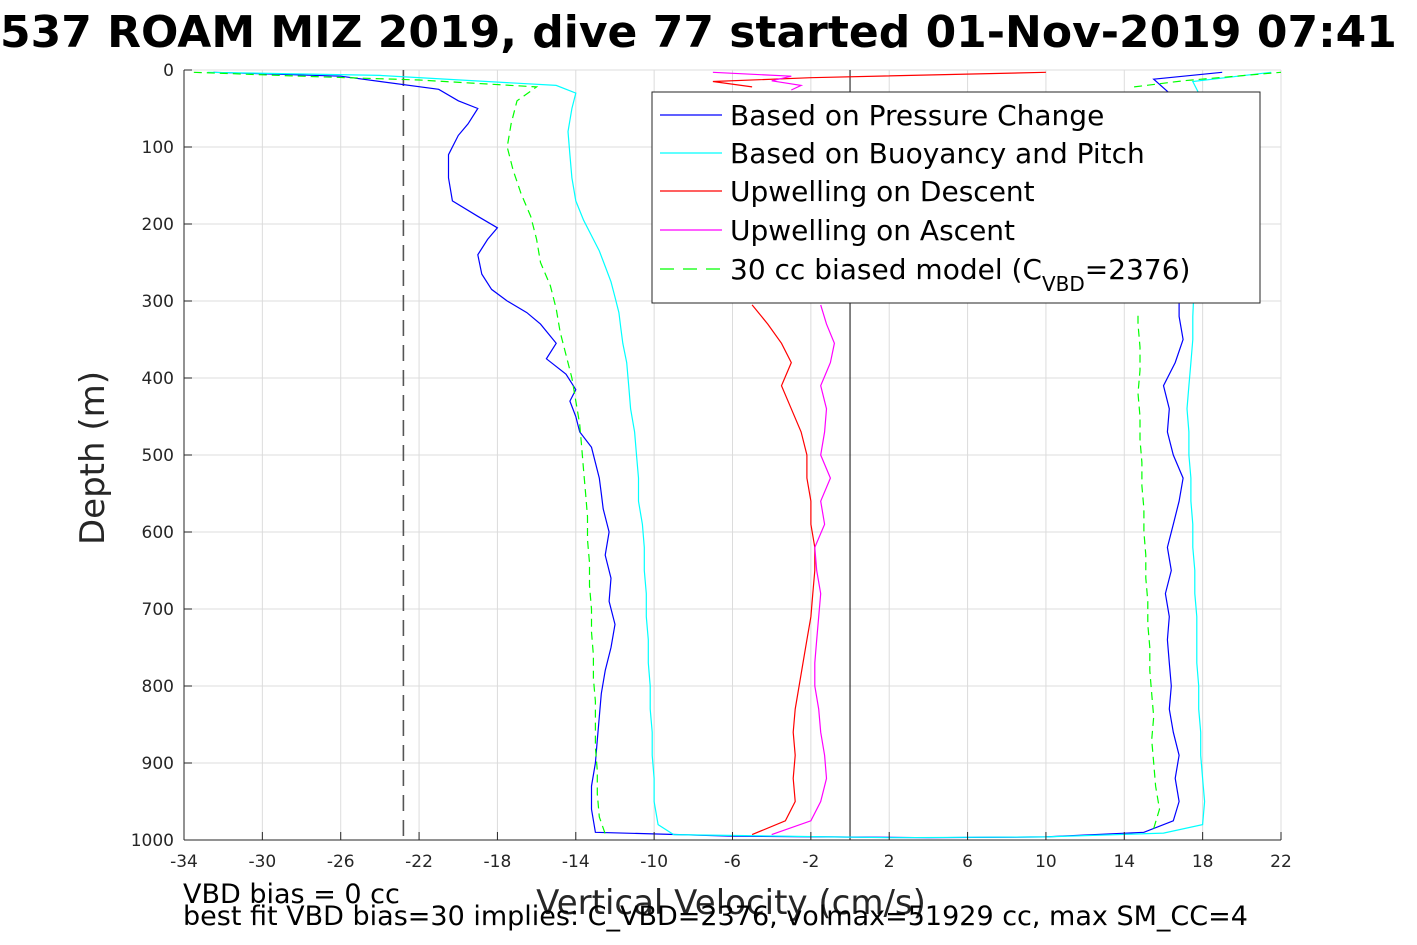 Image resolution: width=1417 pixels, height=945 pixels. What do you see at coordinates (158, 302) in the screenshot?
I see `y-tick-label: 300` at bounding box center [158, 302].